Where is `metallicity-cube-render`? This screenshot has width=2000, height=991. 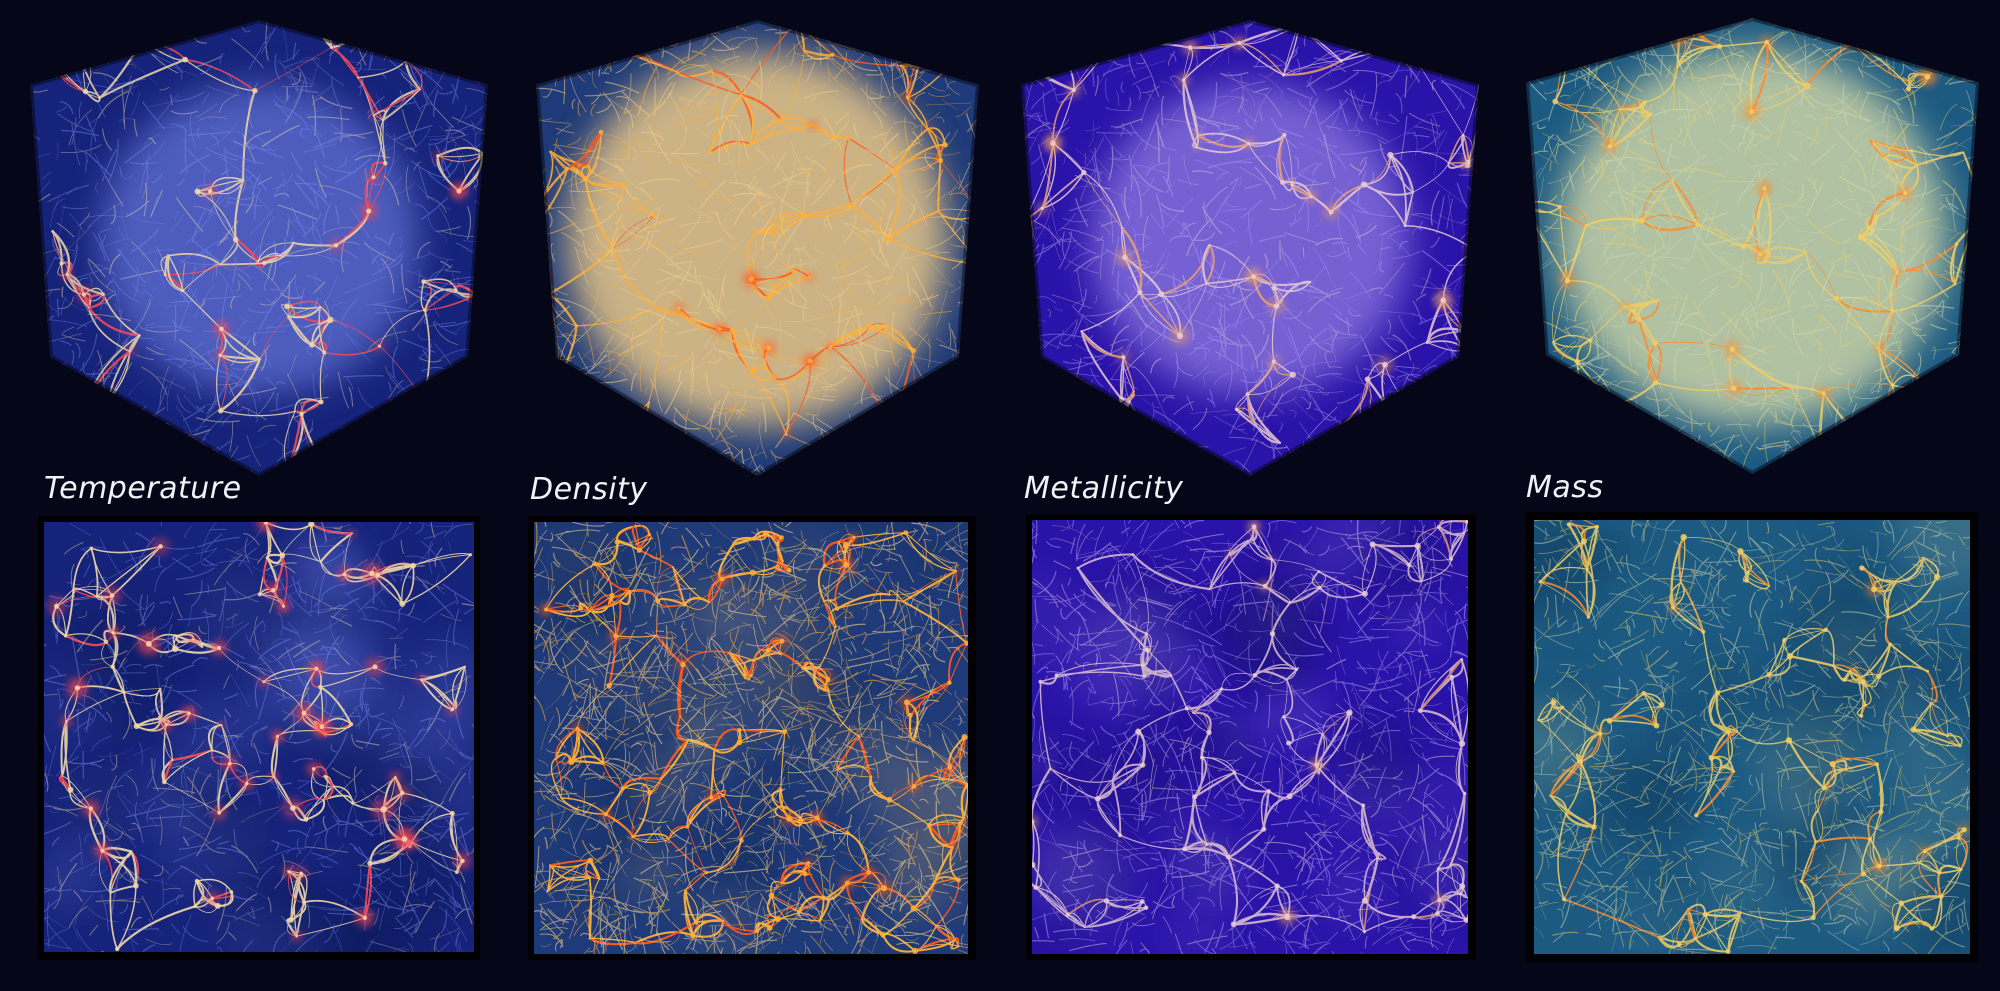 metallicity-cube-render is located at coordinates (1250, 248).